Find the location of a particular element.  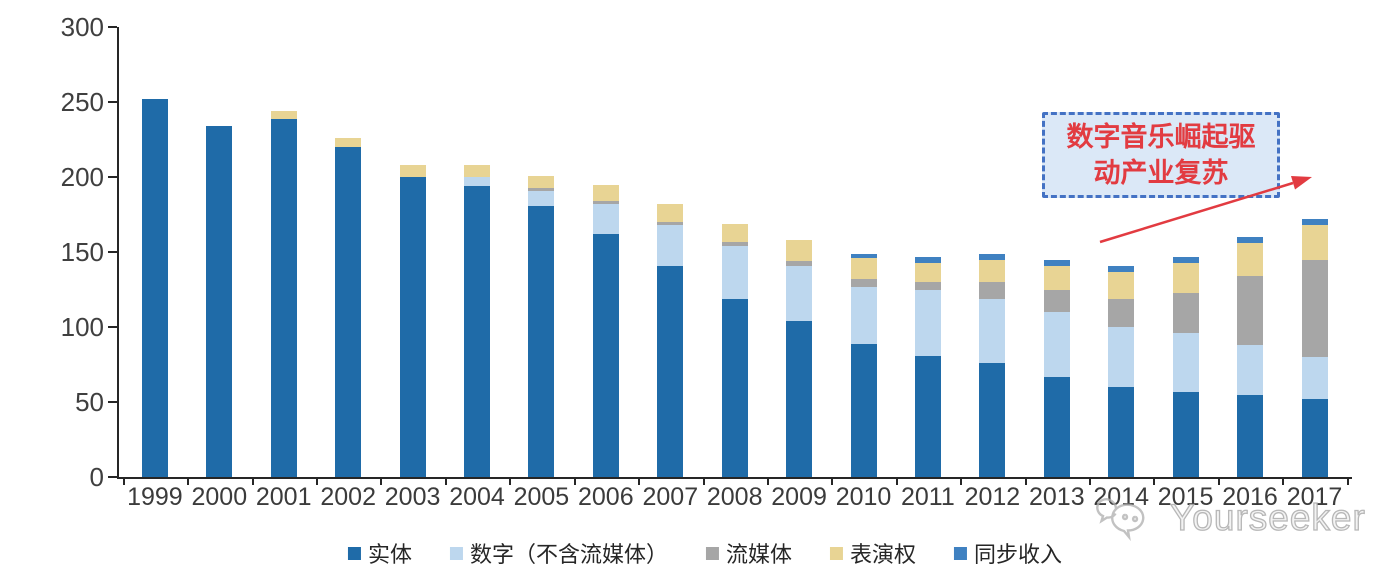

y-axis-line is located at coordinates (118, 253).